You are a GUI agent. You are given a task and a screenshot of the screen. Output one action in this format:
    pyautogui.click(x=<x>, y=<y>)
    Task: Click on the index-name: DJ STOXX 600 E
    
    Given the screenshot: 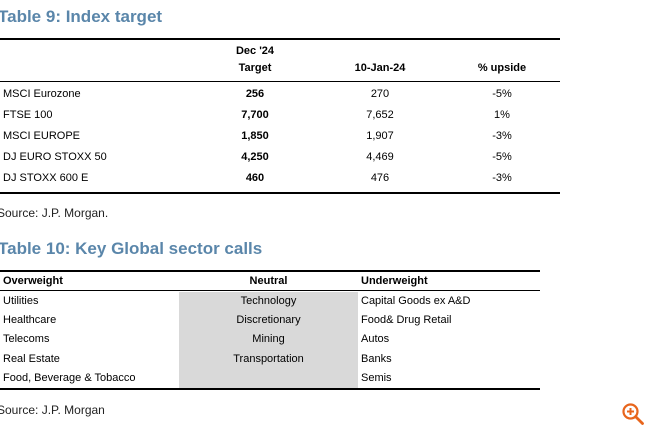 What is the action you would take?
    pyautogui.click(x=46, y=178)
    